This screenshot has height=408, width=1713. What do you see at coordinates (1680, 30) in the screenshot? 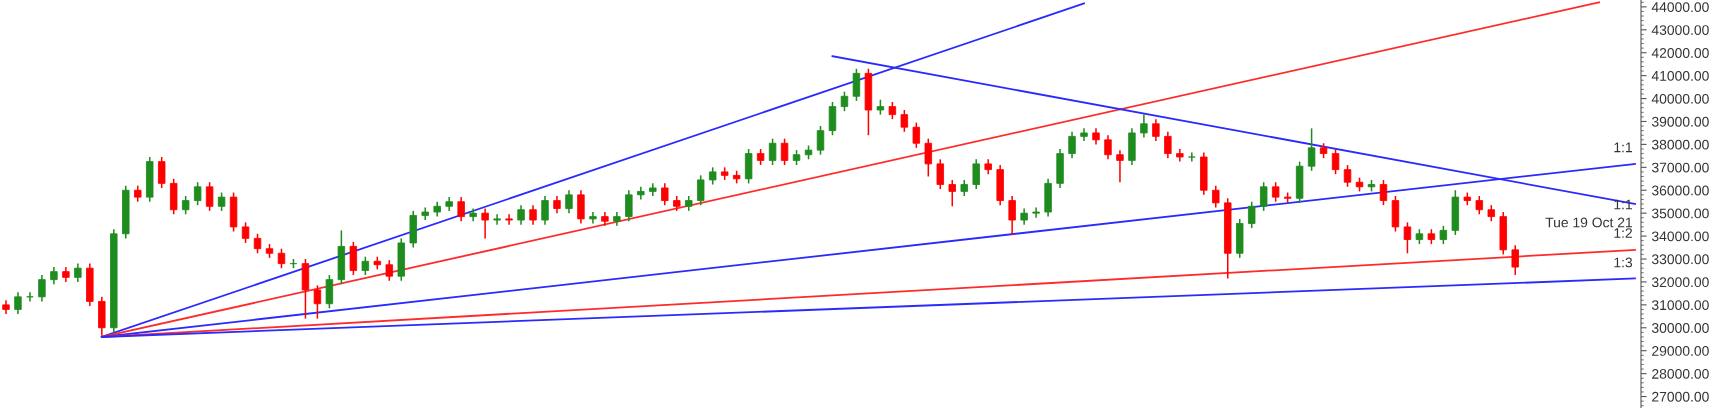
I see `y-tick-label: 43000.00` at bounding box center [1680, 30].